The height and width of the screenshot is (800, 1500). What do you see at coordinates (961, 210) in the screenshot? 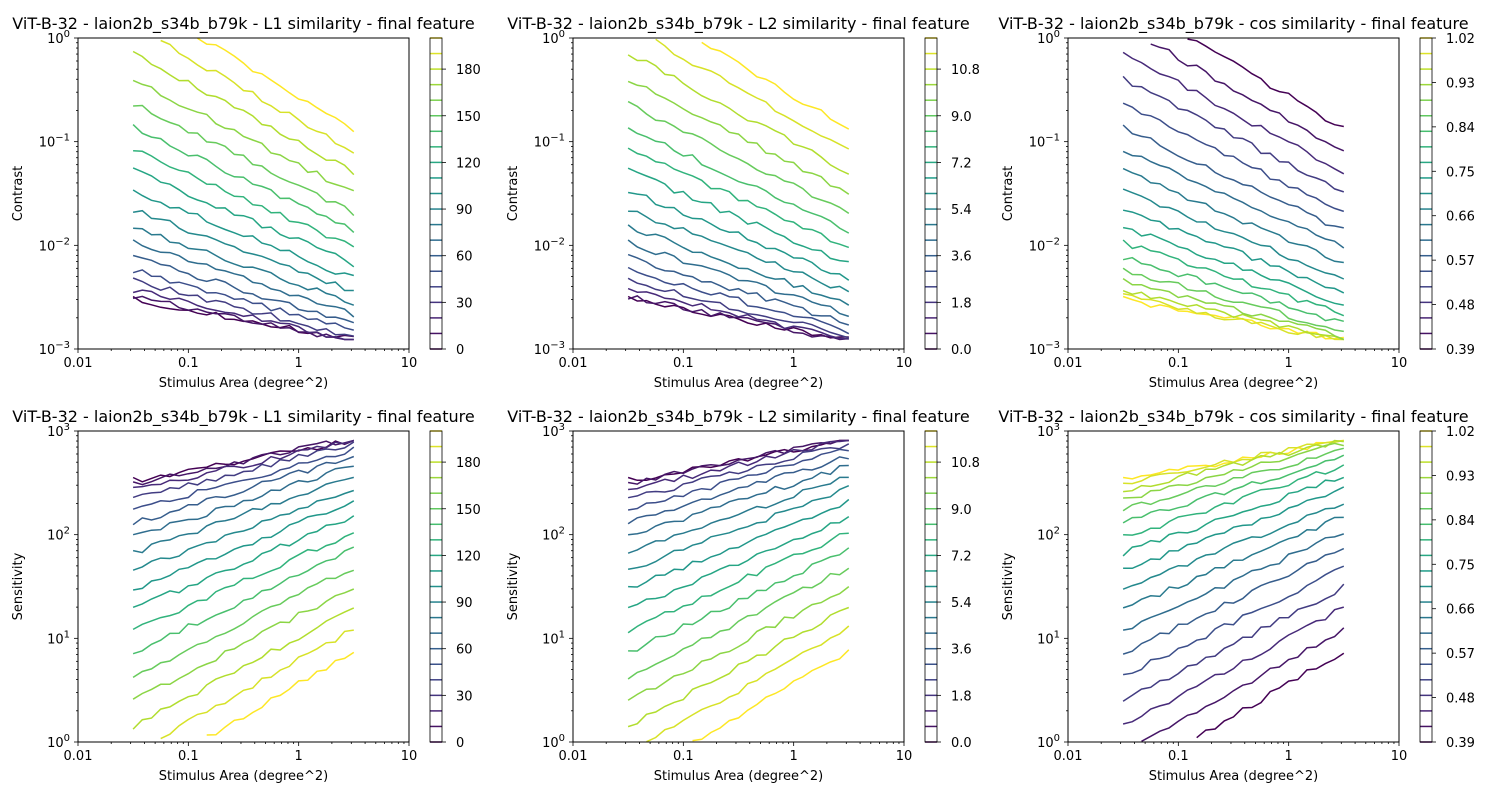
I see `colorbar-tick-label: 5.4` at bounding box center [961, 210].